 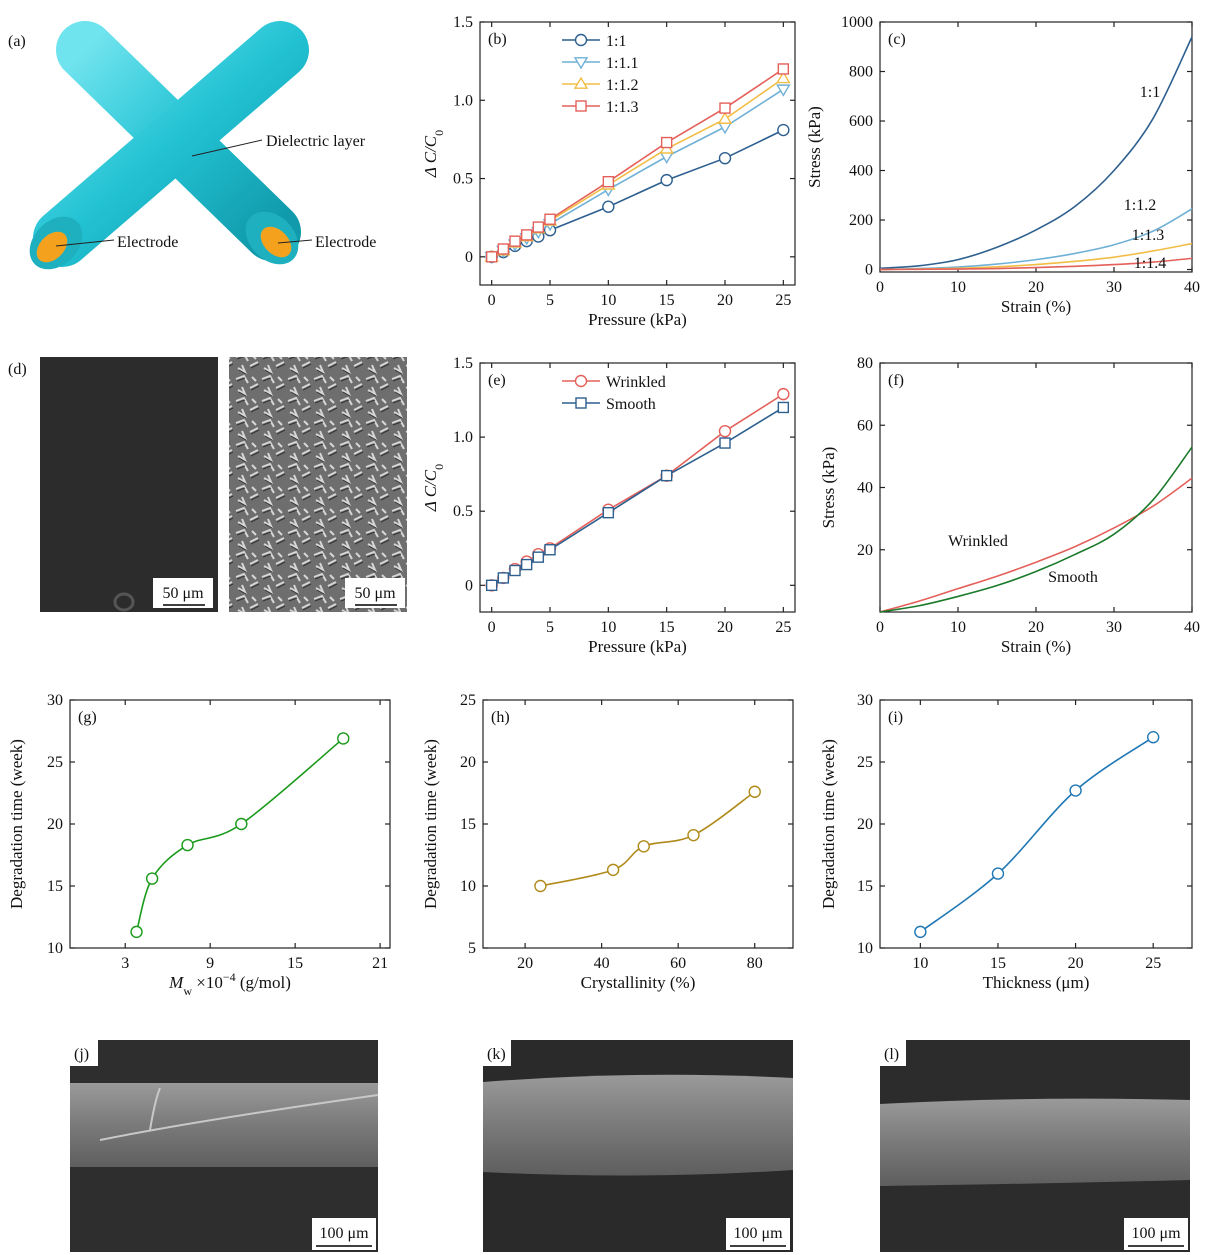 What do you see at coordinates (678, 963) in the screenshot?
I see `x-tick-label: 60` at bounding box center [678, 963].